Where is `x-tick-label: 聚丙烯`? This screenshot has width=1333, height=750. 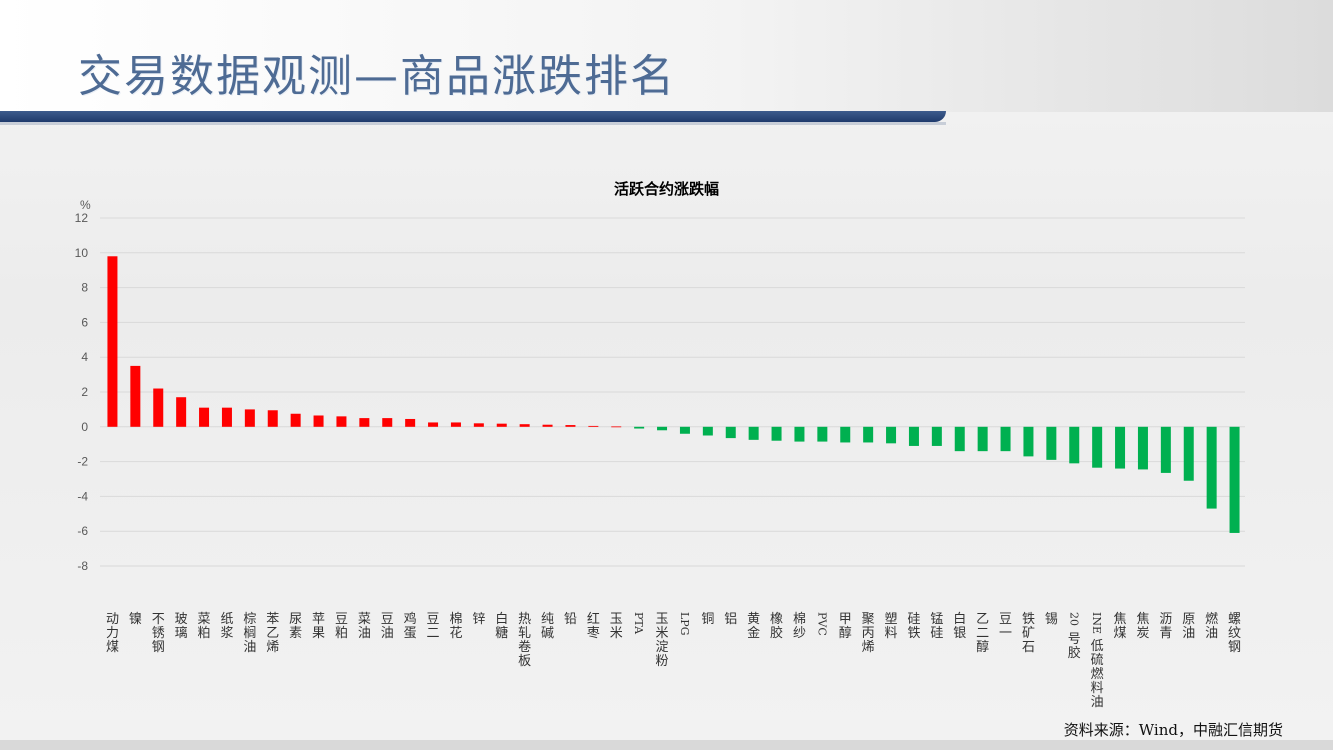 x-tick-label: 聚丙烯 is located at coordinates (868, 633).